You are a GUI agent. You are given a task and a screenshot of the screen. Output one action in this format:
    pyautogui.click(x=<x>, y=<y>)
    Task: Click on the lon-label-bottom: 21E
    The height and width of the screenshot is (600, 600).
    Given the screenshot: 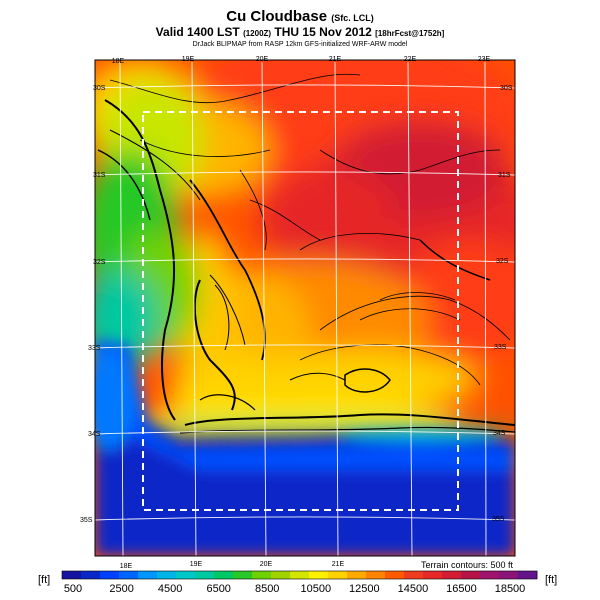 What is the action you would take?
    pyautogui.click(x=338, y=564)
    